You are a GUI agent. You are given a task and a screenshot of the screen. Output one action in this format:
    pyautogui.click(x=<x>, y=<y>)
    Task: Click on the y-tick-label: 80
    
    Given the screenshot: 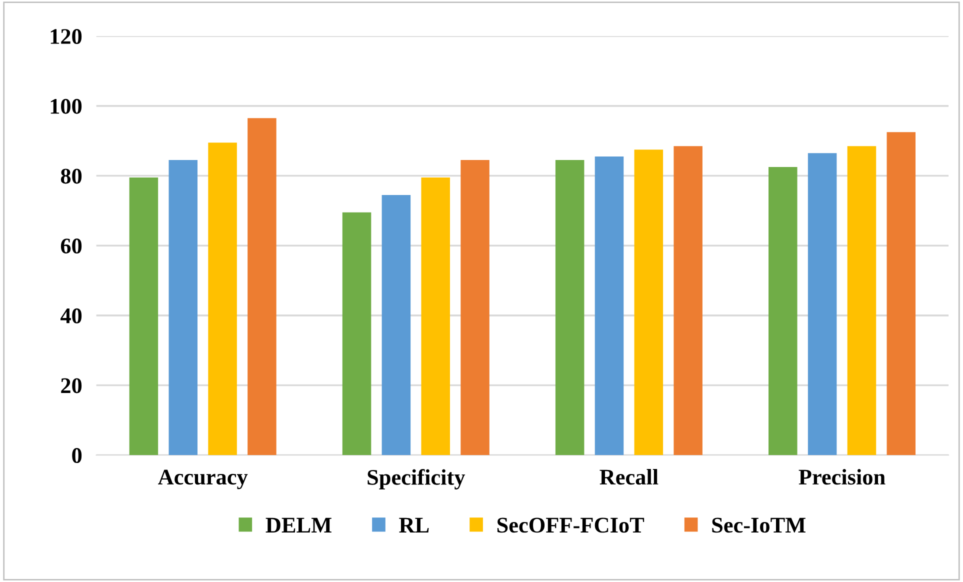 What is the action you would take?
    pyautogui.click(x=71, y=176)
    